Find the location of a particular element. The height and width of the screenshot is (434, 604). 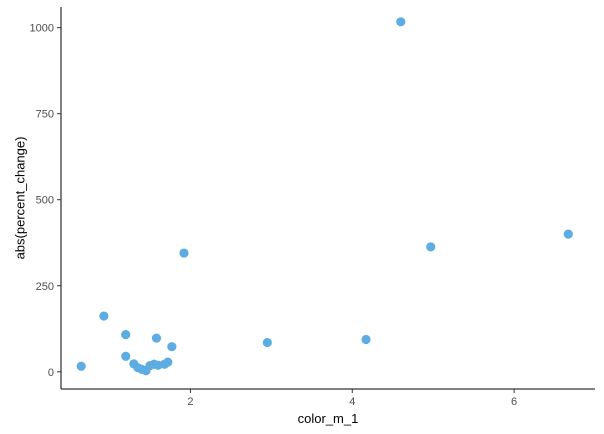

y-tick-label: 500 is located at coordinates (45, 201).